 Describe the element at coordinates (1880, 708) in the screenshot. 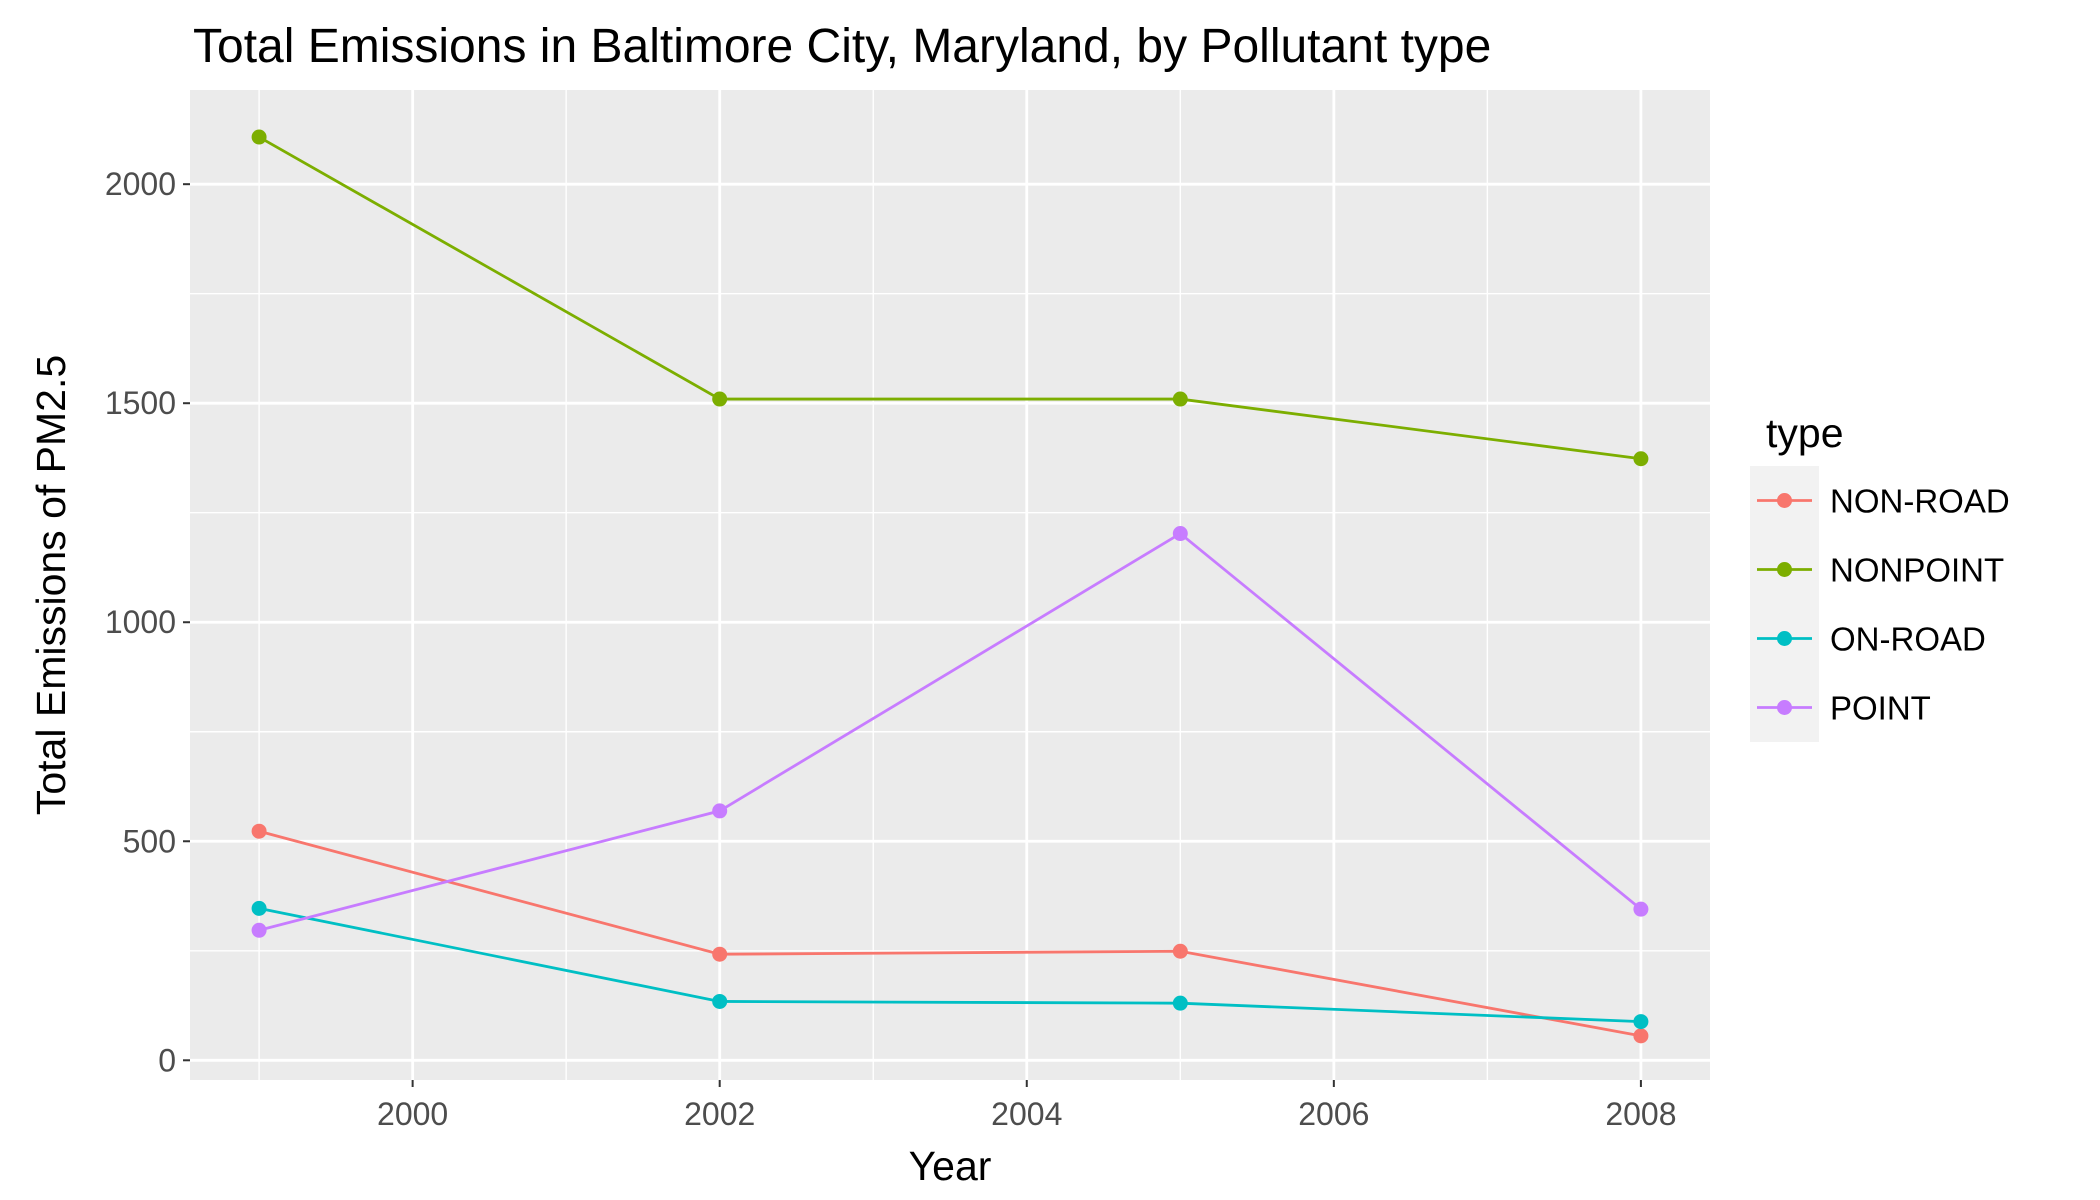

I see `legend-label: POINT` at that location.